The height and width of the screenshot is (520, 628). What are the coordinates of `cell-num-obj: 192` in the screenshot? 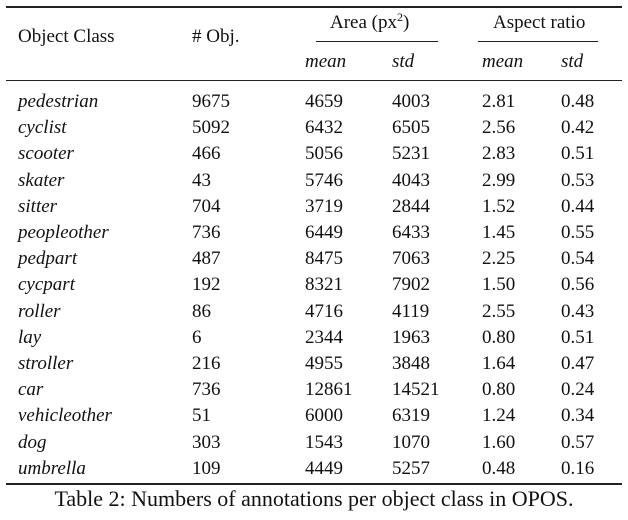 It's located at (206, 285).